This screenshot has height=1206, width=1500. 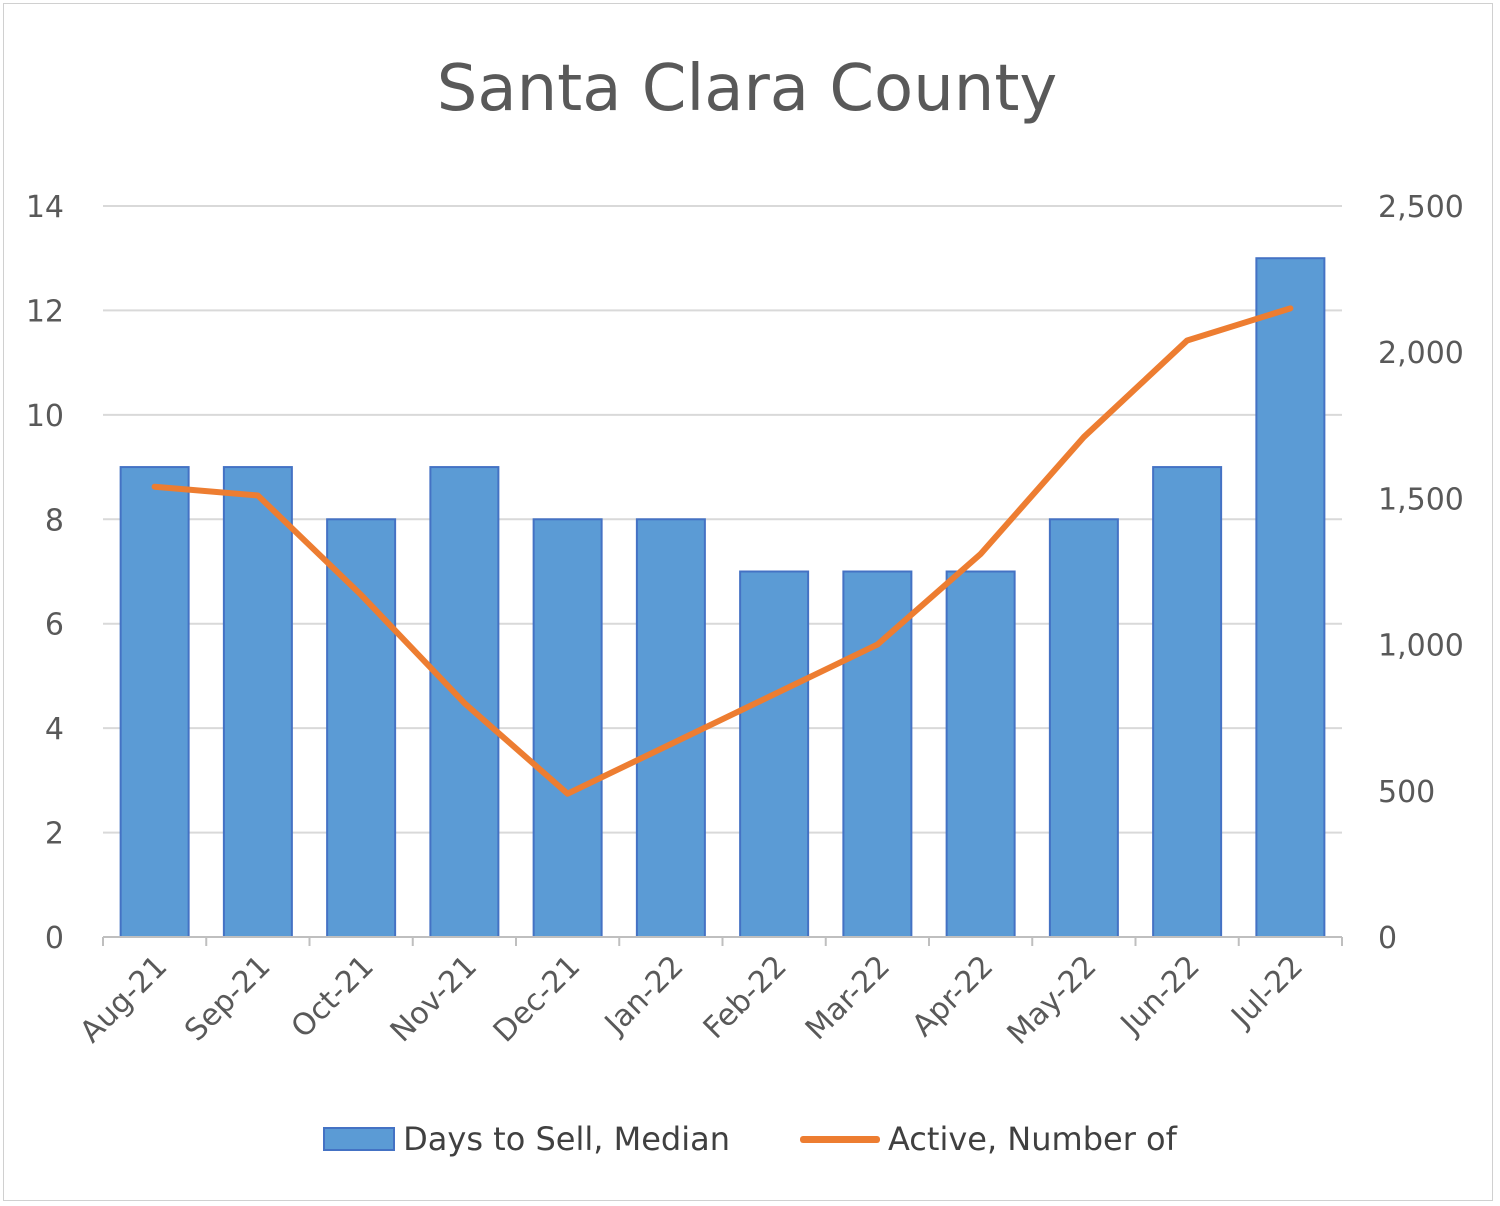 What do you see at coordinates (54, 520) in the screenshot?
I see `left-tick-label: 8` at bounding box center [54, 520].